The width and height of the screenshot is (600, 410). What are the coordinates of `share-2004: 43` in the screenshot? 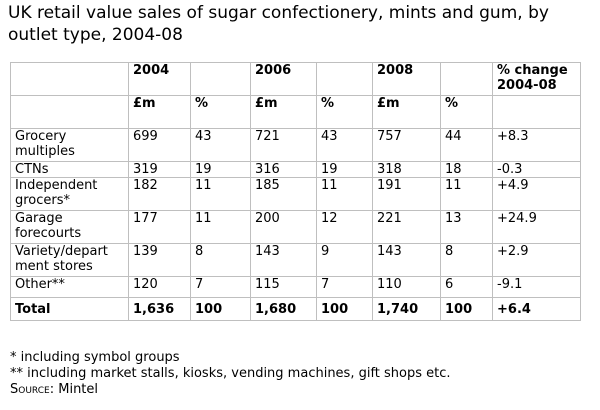 It's located at (220, 145).